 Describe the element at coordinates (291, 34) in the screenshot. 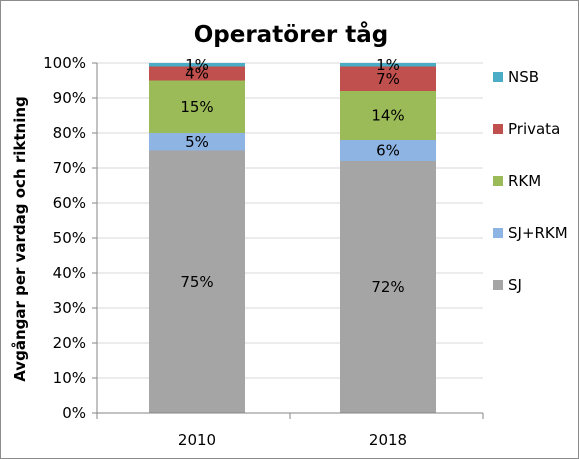

I see `chart-title: Operatörer tåg` at that location.